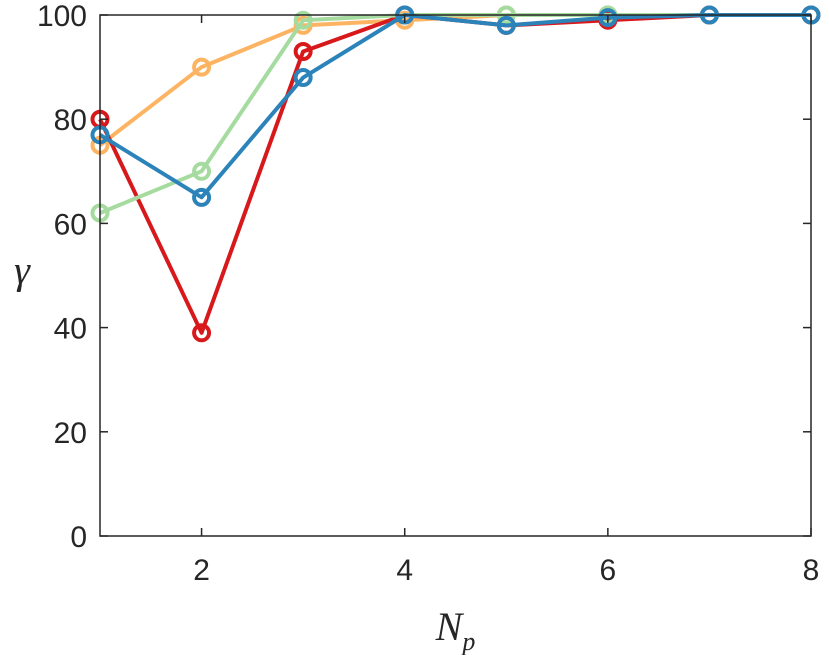  Describe the element at coordinates (70, 224) in the screenshot. I see `y-tick-label: 60` at that location.